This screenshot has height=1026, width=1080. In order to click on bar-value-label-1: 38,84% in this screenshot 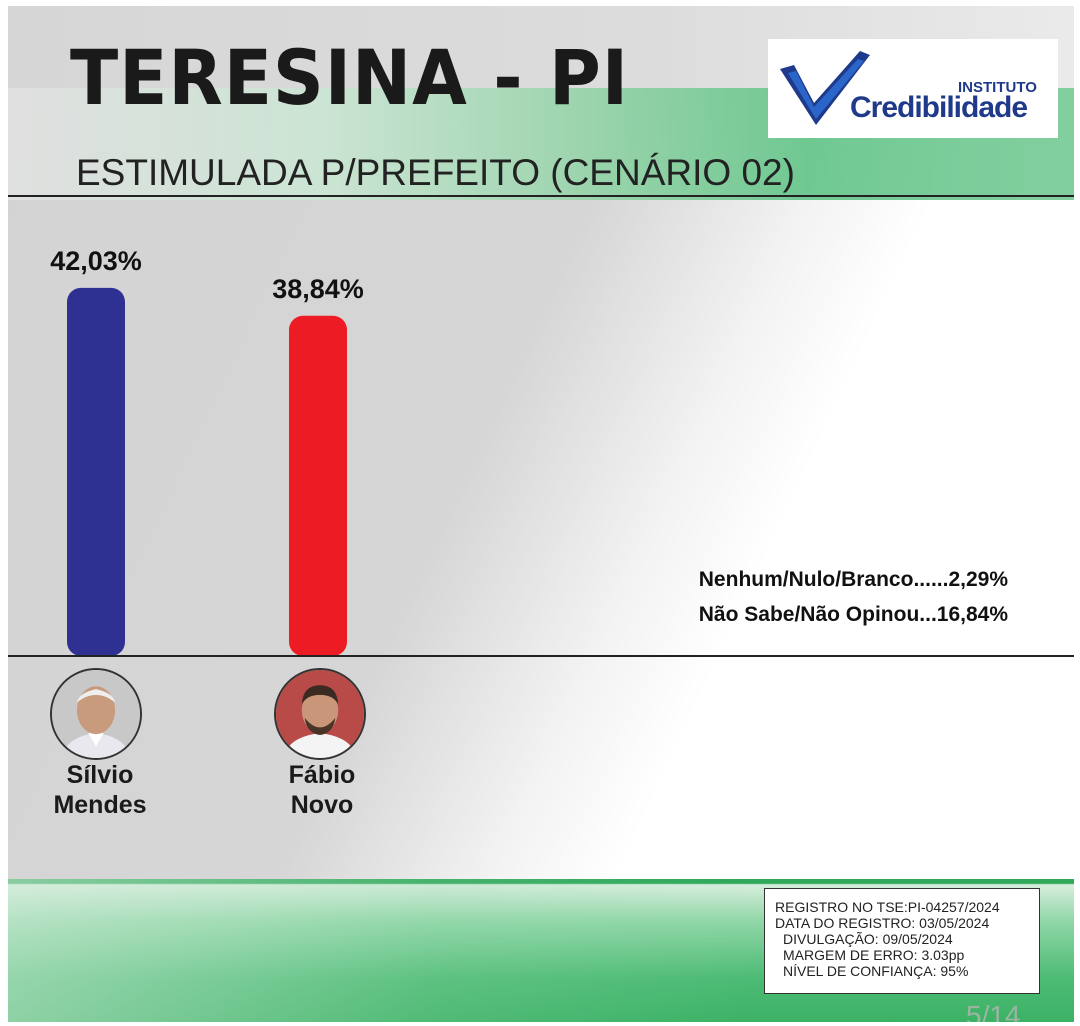, I will do `click(318, 289)`.